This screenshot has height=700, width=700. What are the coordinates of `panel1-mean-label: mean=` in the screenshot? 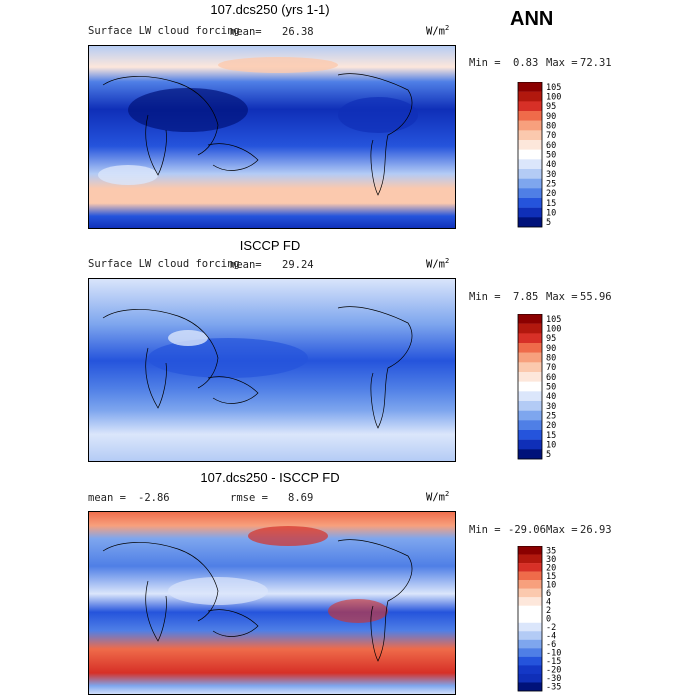 It's located at (246, 32).